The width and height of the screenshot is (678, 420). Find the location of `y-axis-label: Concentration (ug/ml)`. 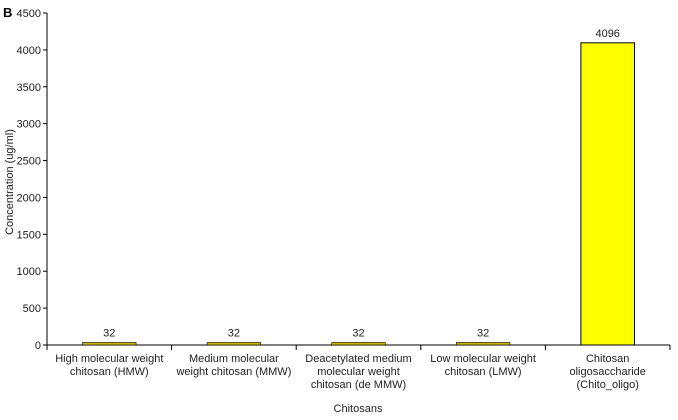

y-axis-label: Concentration (ug/ml) is located at coordinates (10, 182).